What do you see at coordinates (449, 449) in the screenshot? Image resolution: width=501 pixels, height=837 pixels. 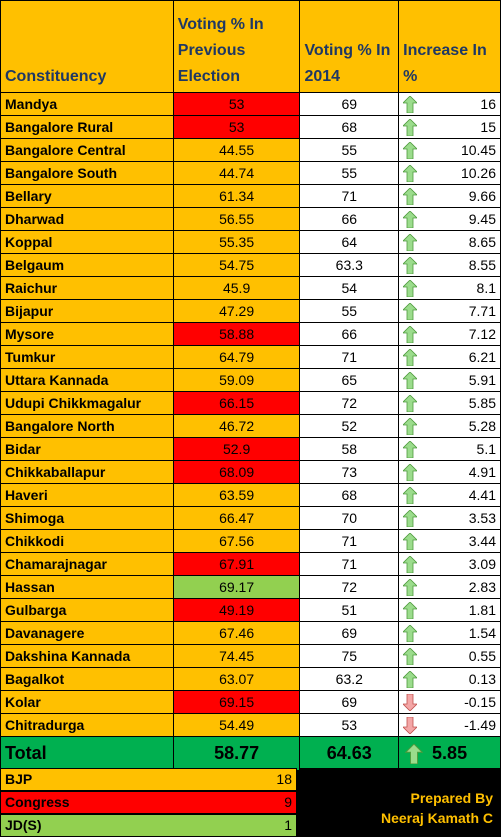 I see `increase-cell: 5.1` at bounding box center [449, 449].